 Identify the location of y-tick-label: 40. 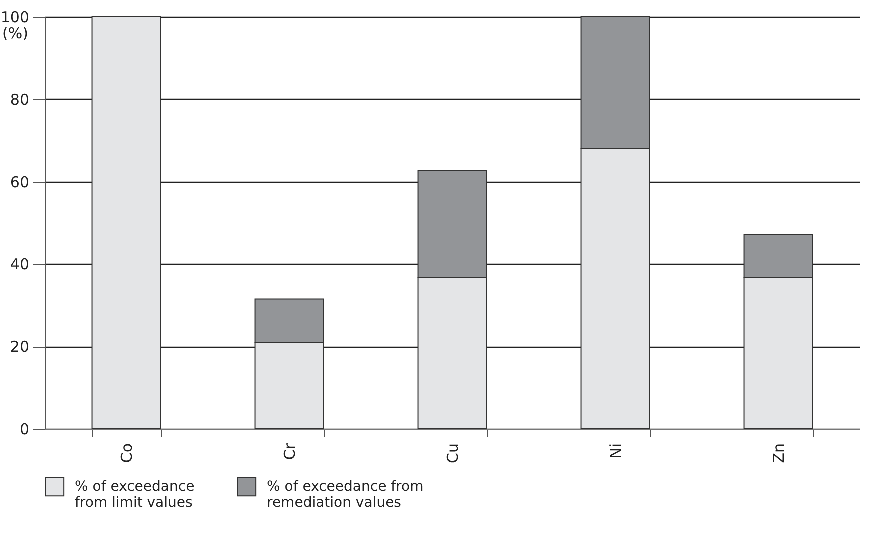
(20, 265).